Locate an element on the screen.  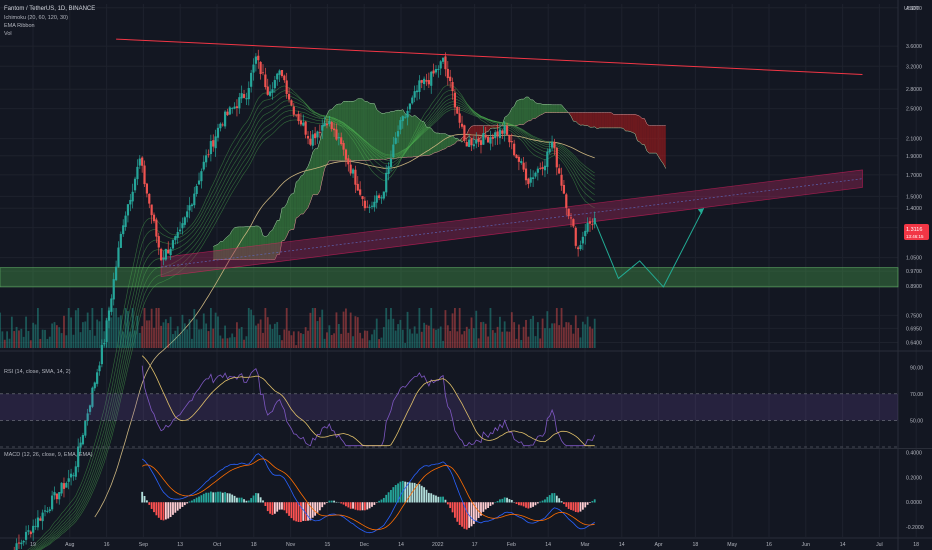
rsi-title: RSI (14, close, SMA, 14, 2) is located at coordinates (37, 372).